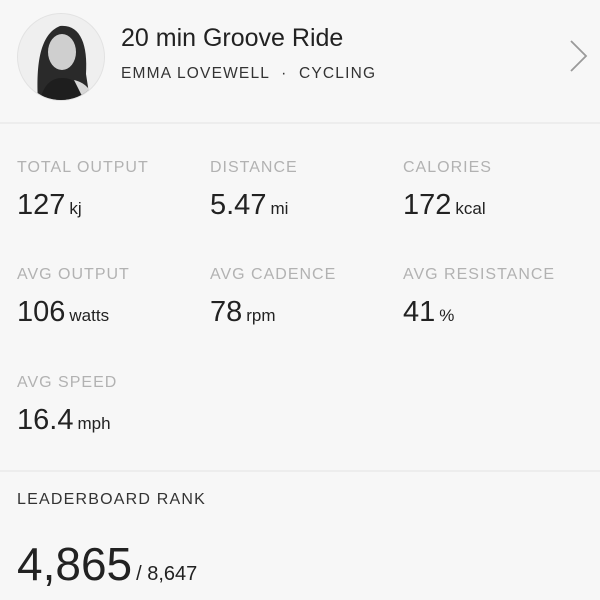  What do you see at coordinates (279, 208) in the screenshot?
I see `stat-unit: mi` at bounding box center [279, 208].